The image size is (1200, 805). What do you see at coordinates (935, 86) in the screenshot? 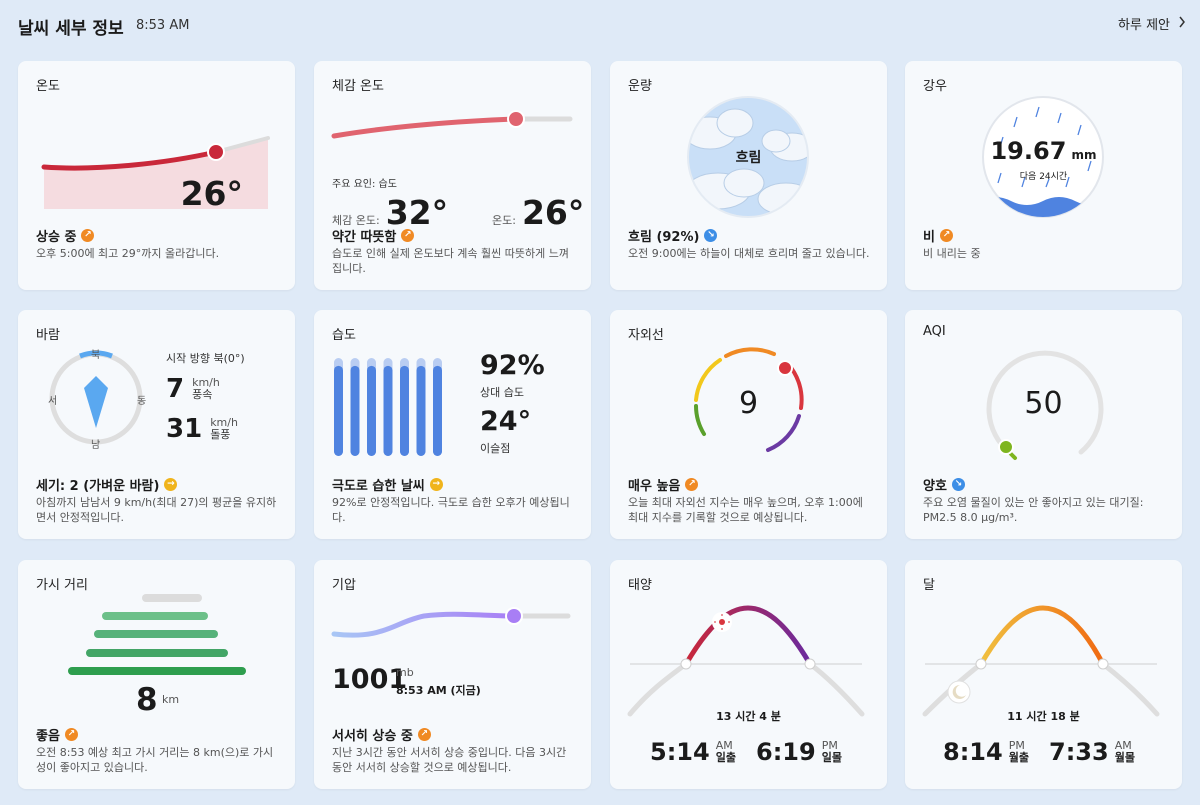
I see `card-title: 강우` at bounding box center [935, 86].